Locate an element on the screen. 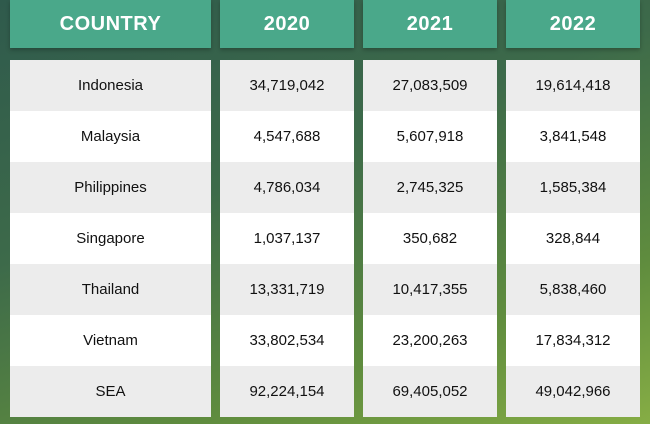 The image size is (650, 424). cell-2021: 350,682 is located at coordinates (430, 238).